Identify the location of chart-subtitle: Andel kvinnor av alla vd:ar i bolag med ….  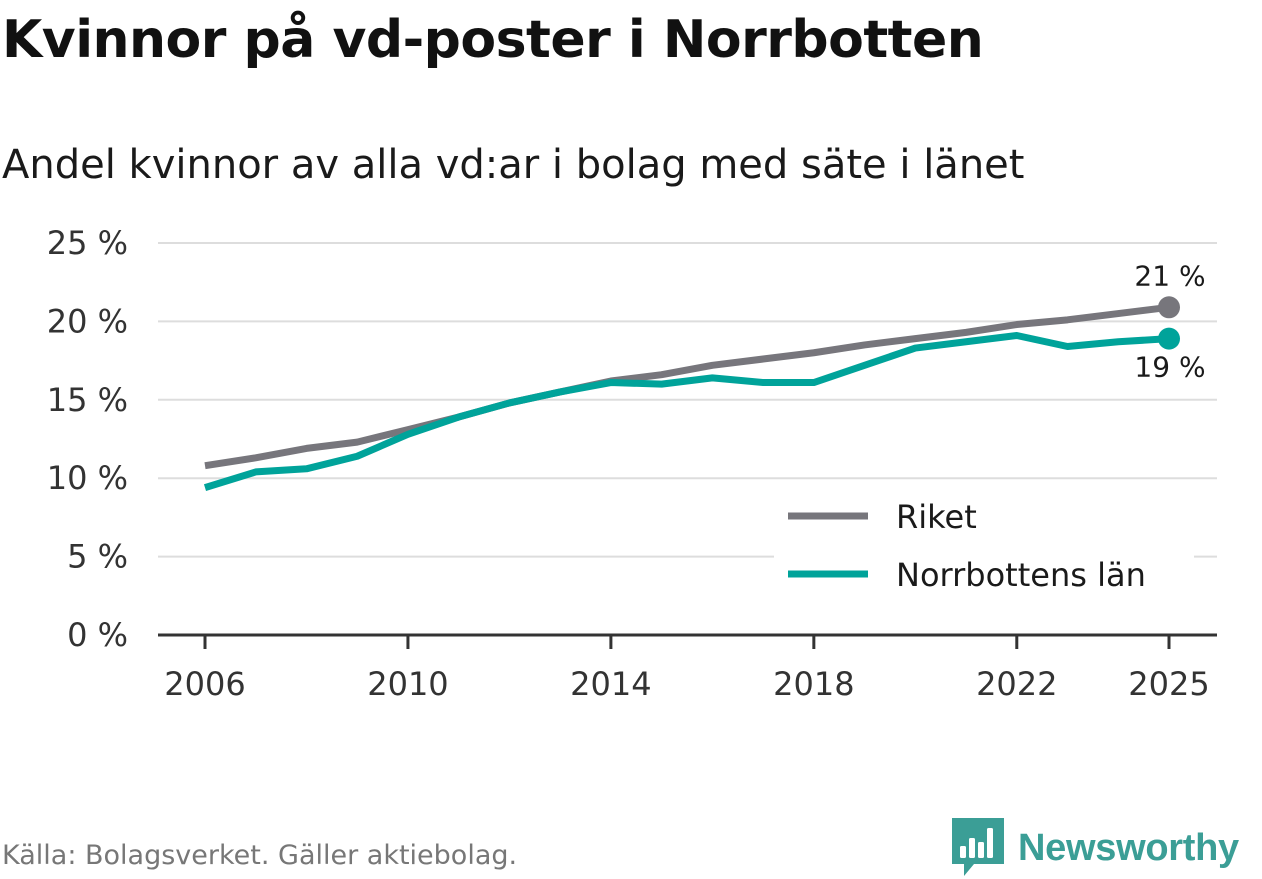
(513, 165).